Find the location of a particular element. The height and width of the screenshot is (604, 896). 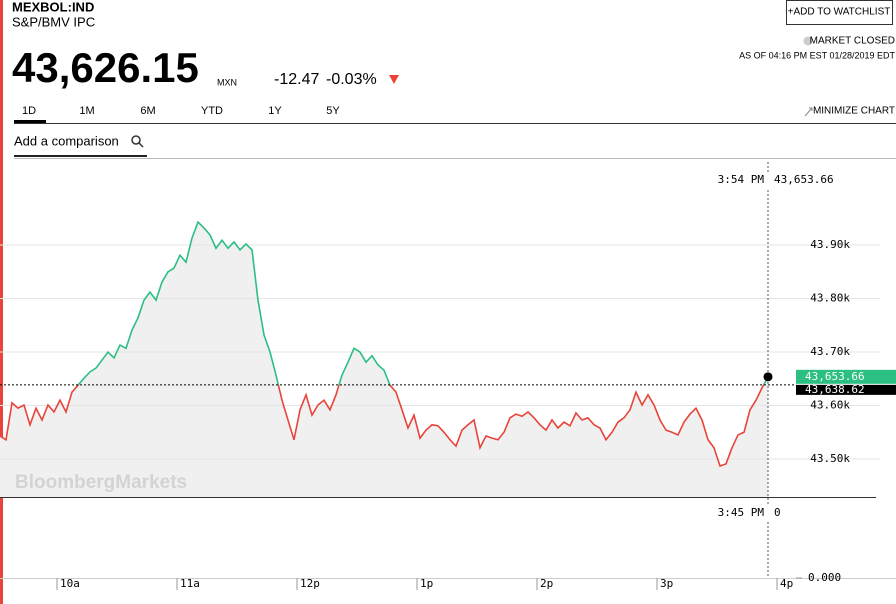

volume-tick-label: 0.000 is located at coordinates (824, 577).